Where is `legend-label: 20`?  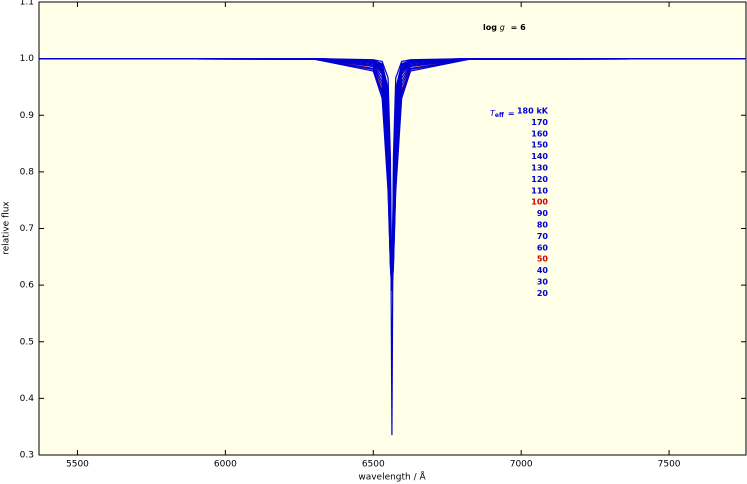 legend-label: 20 is located at coordinates (543, 293).